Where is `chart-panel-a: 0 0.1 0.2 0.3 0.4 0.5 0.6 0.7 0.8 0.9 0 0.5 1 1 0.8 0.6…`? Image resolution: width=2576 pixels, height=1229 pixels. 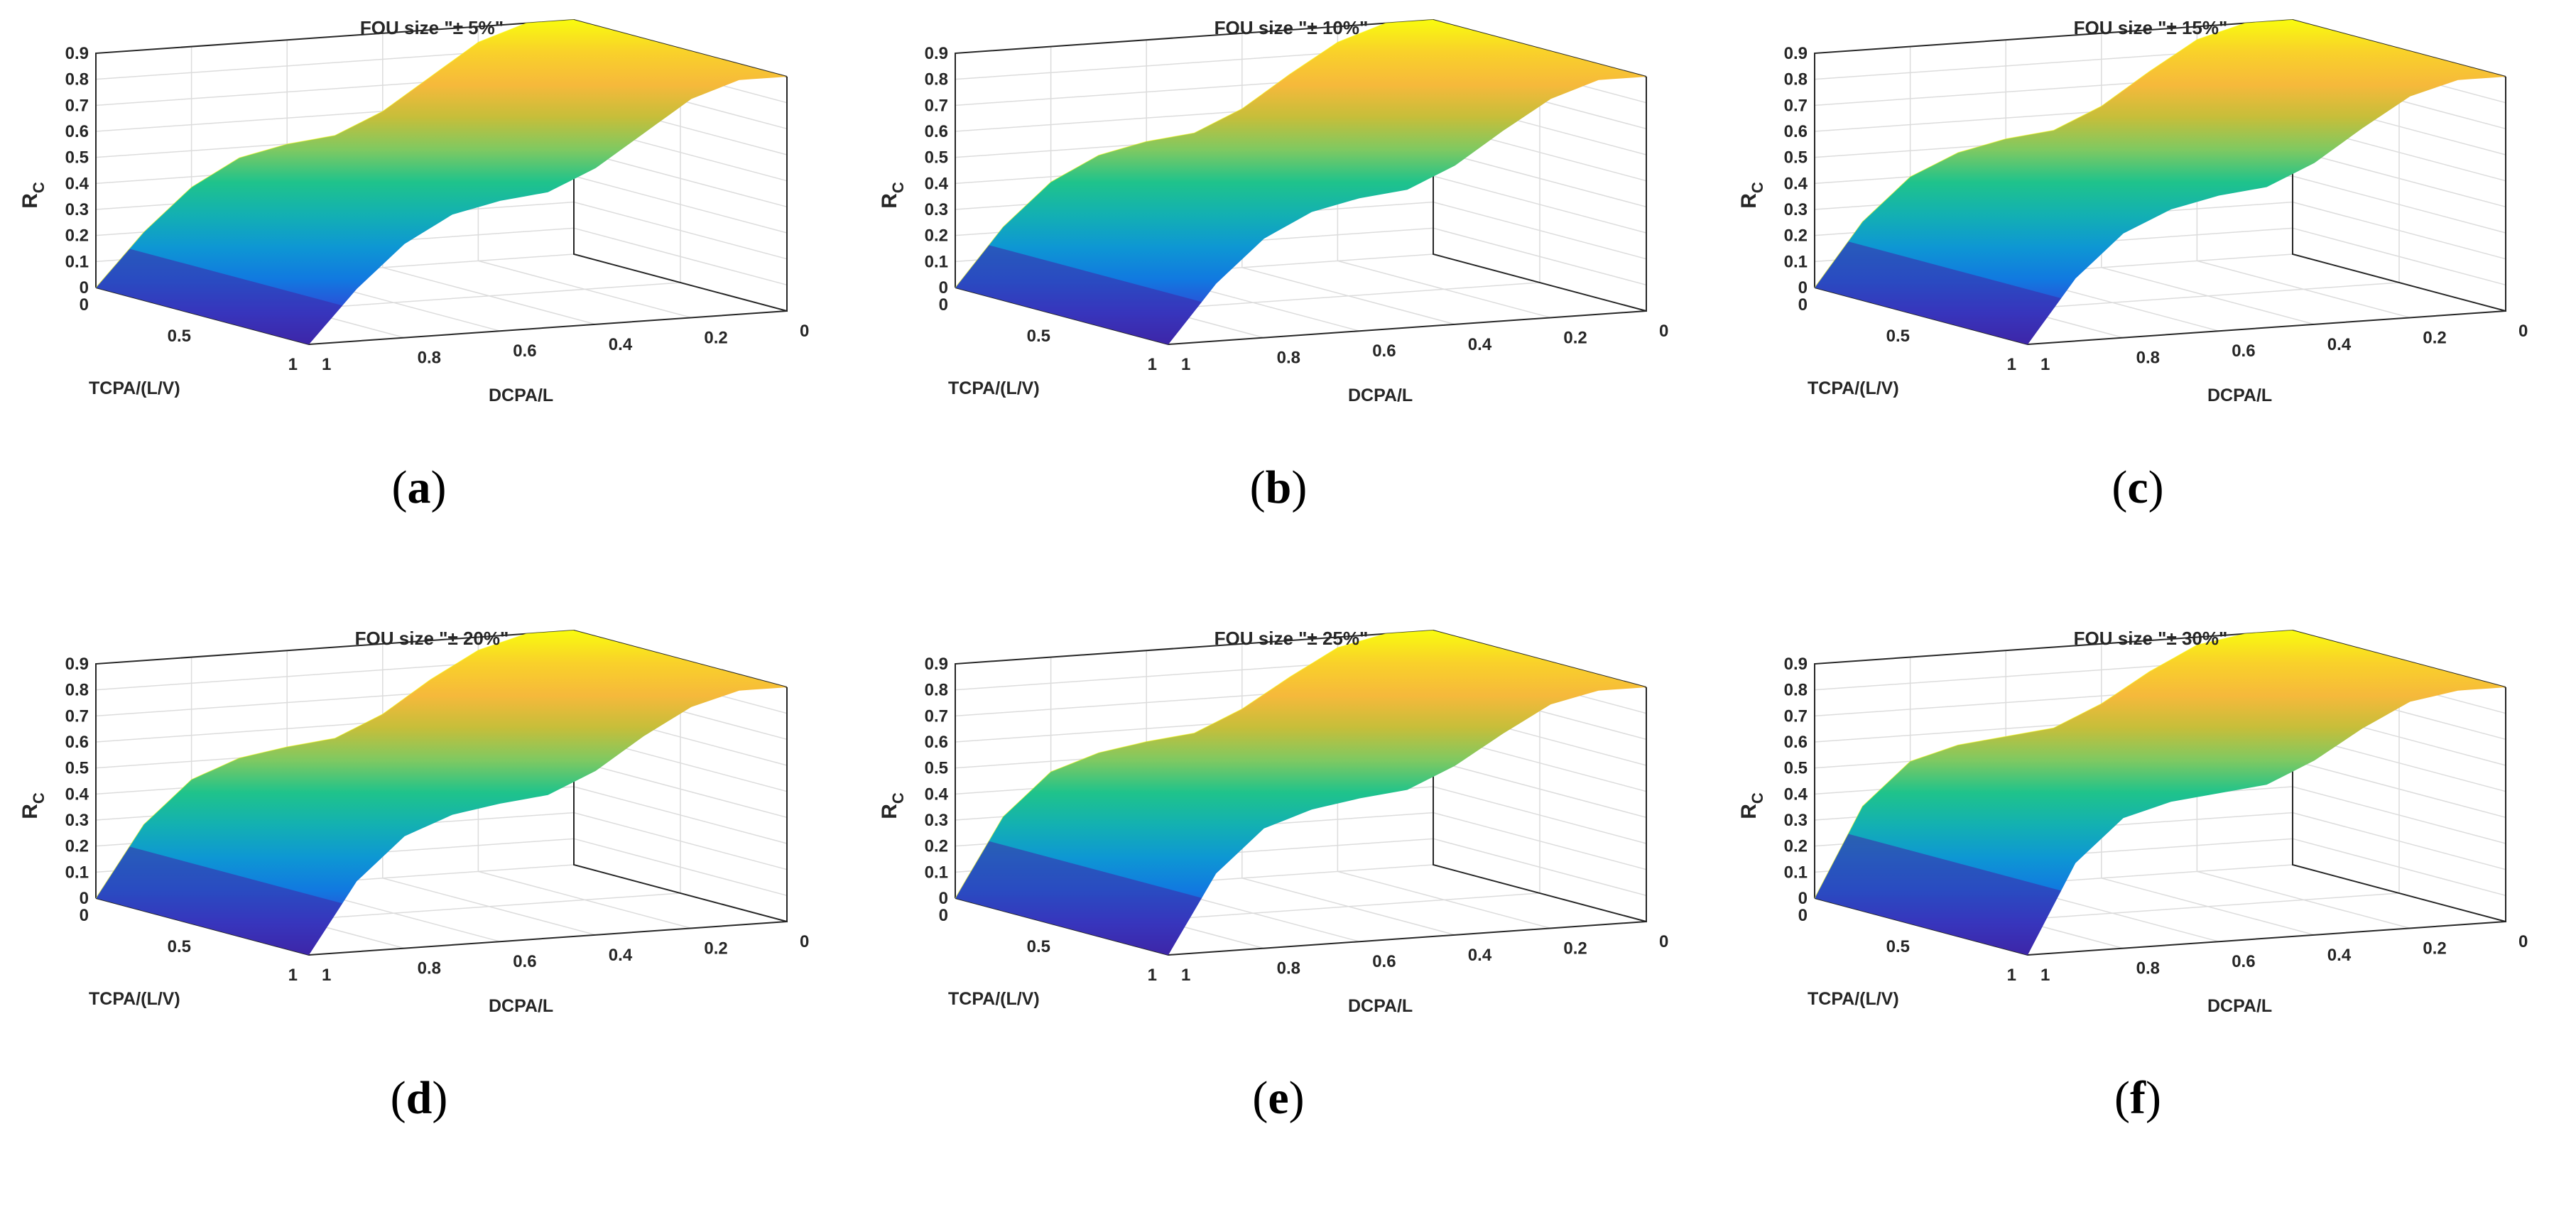
chart-panel-a: 0 0.1 0.2 0.3 0.4 0.5 0.6 0.7 0.8 0.9 0 0.5 1 1 0.8 0.6… is located at coordinates (414, 265).